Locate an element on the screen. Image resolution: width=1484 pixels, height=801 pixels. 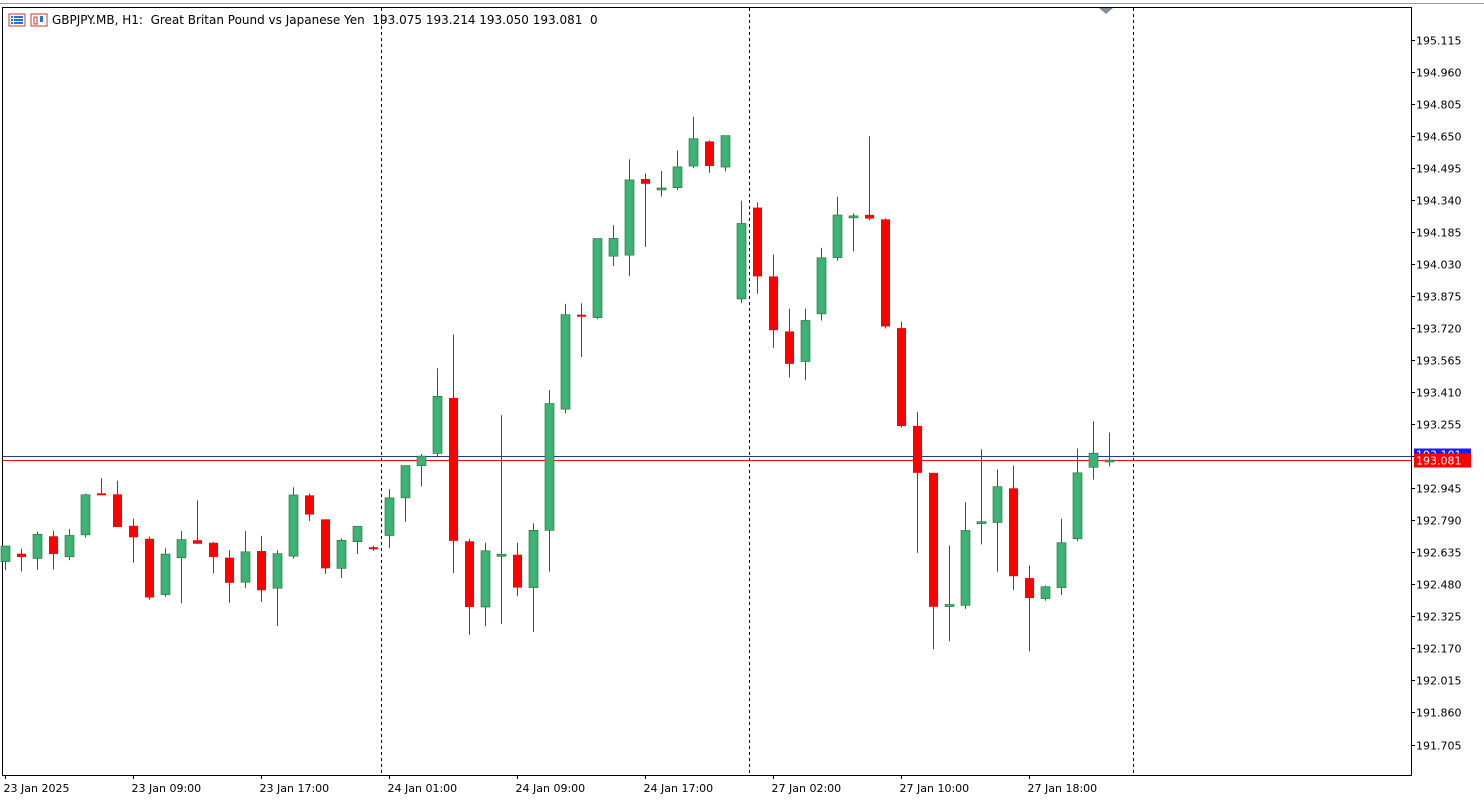
chart-symbol: GBPJPY.MB is located at coordinates (83, 20).